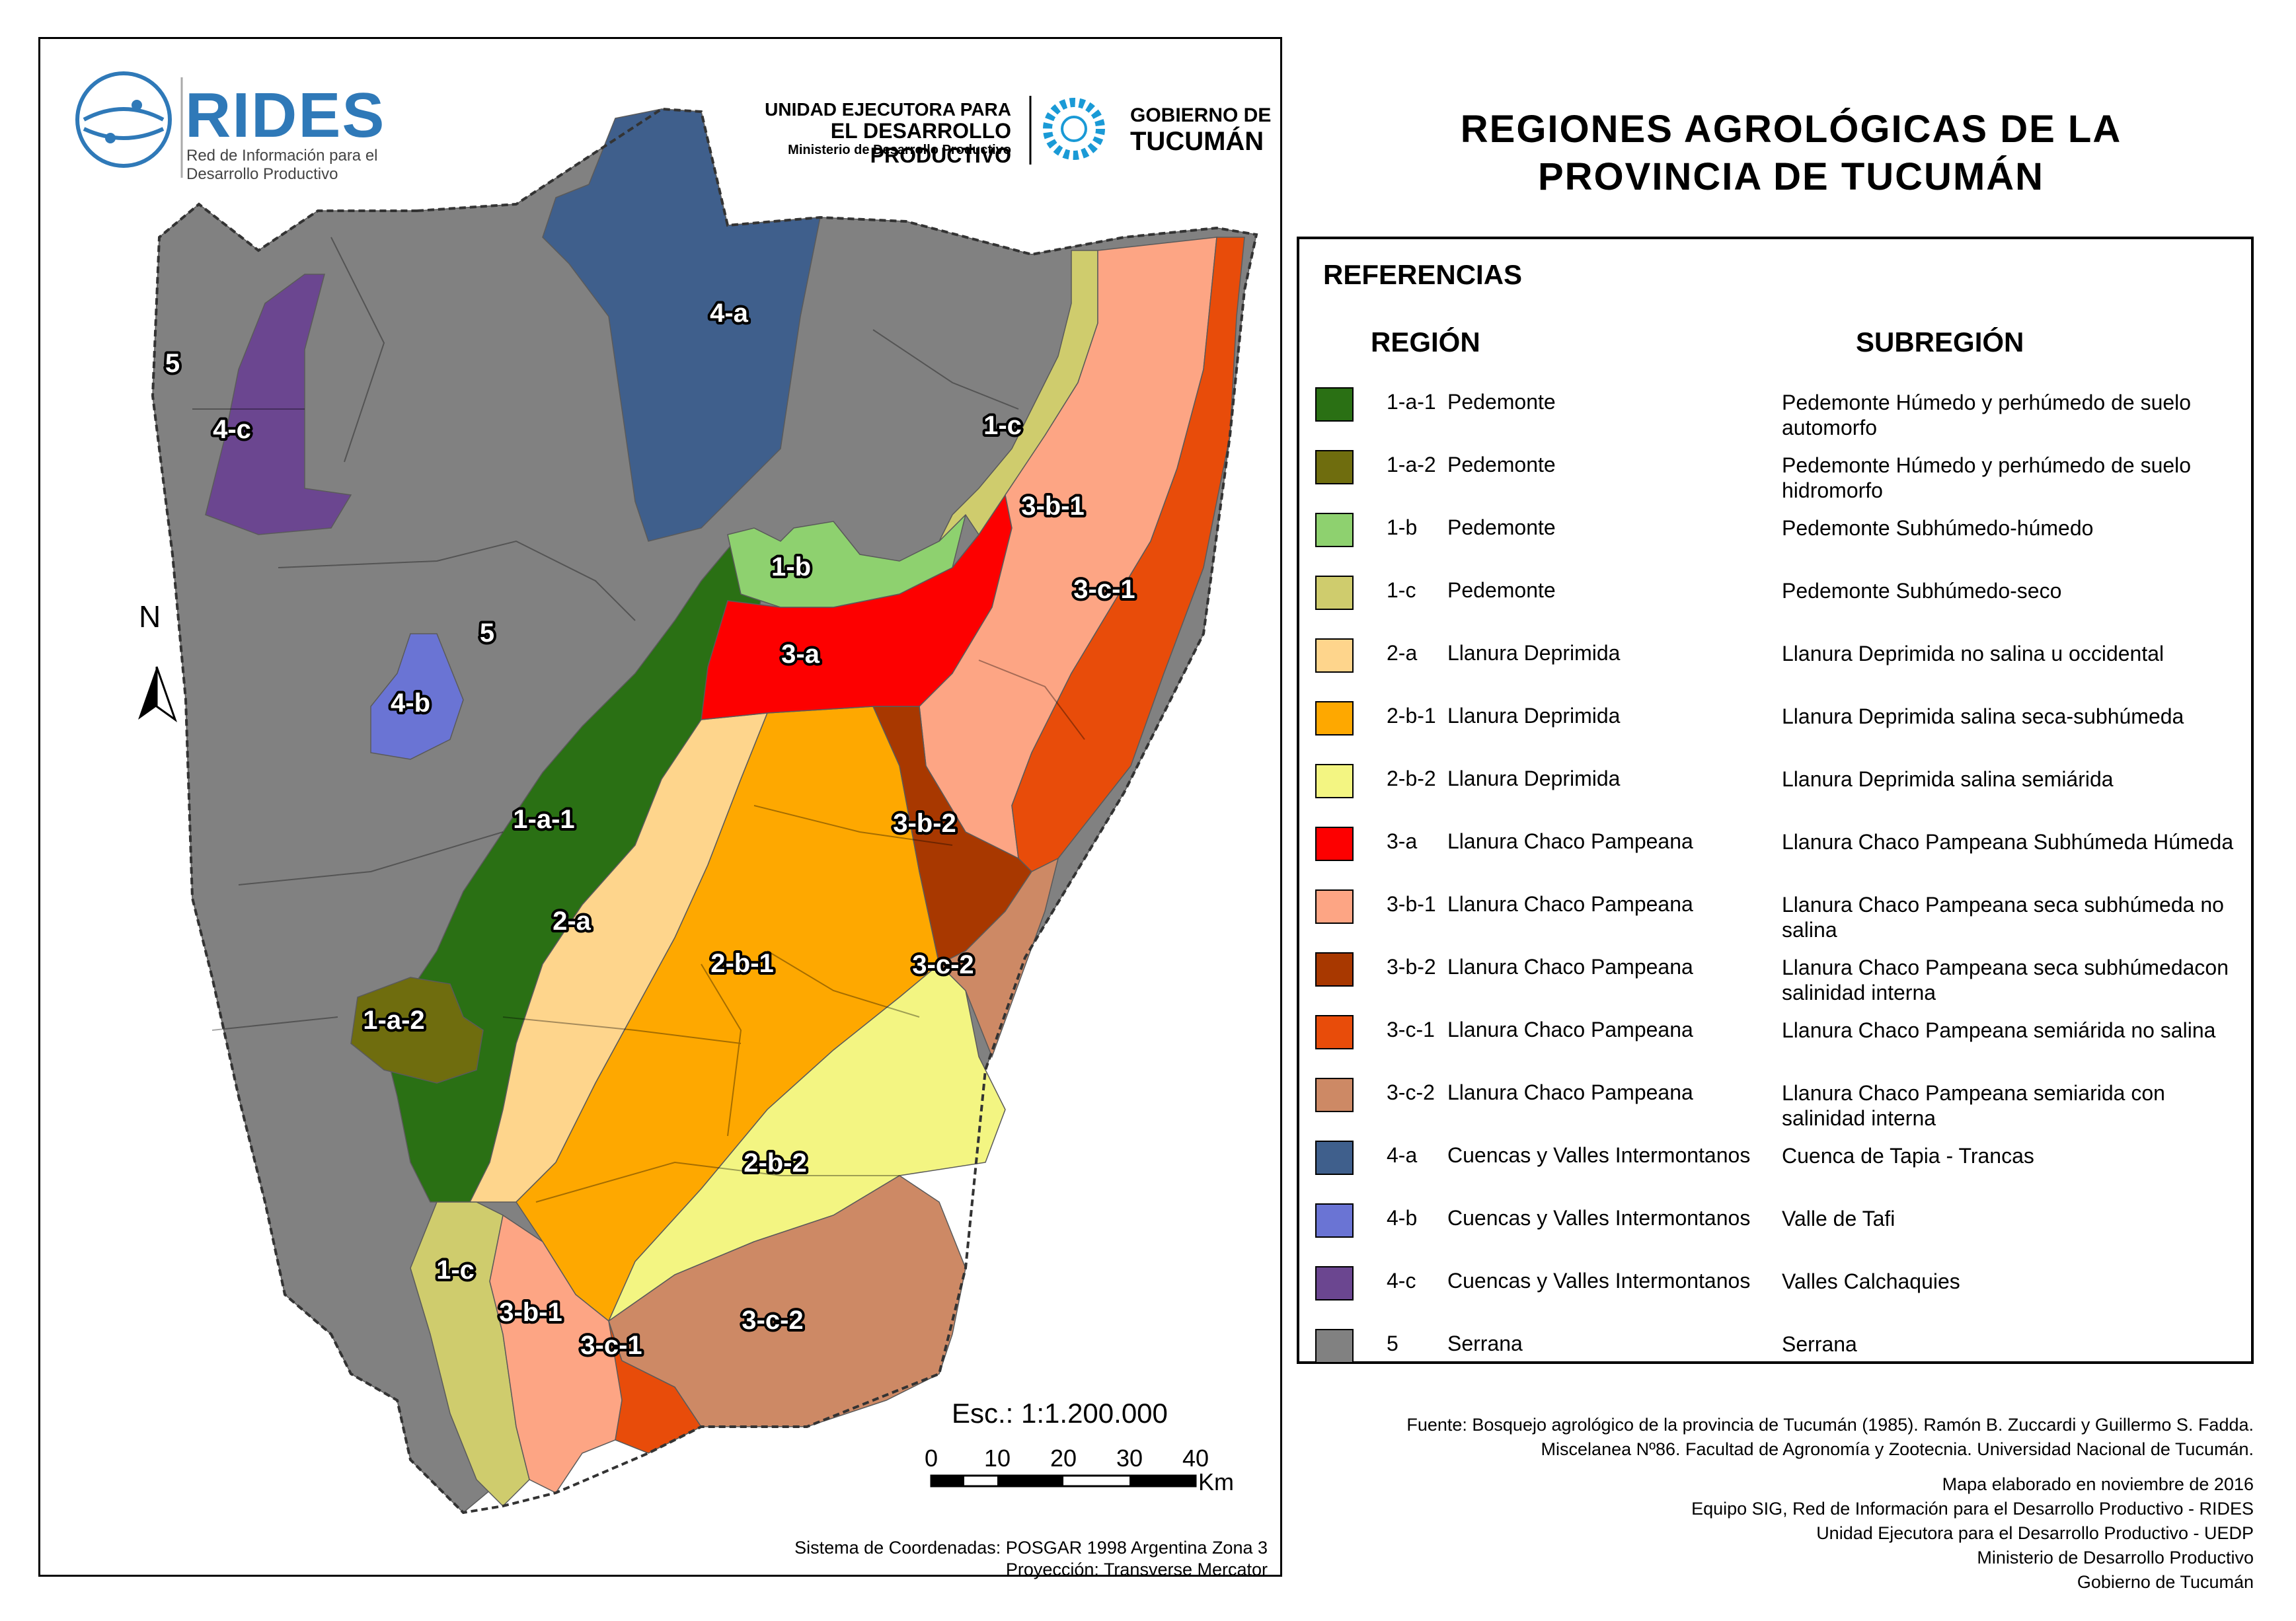  Describe the element at coordinates (1402, 527) in the screenshot. I see `legend-code: 1-b` at that location.